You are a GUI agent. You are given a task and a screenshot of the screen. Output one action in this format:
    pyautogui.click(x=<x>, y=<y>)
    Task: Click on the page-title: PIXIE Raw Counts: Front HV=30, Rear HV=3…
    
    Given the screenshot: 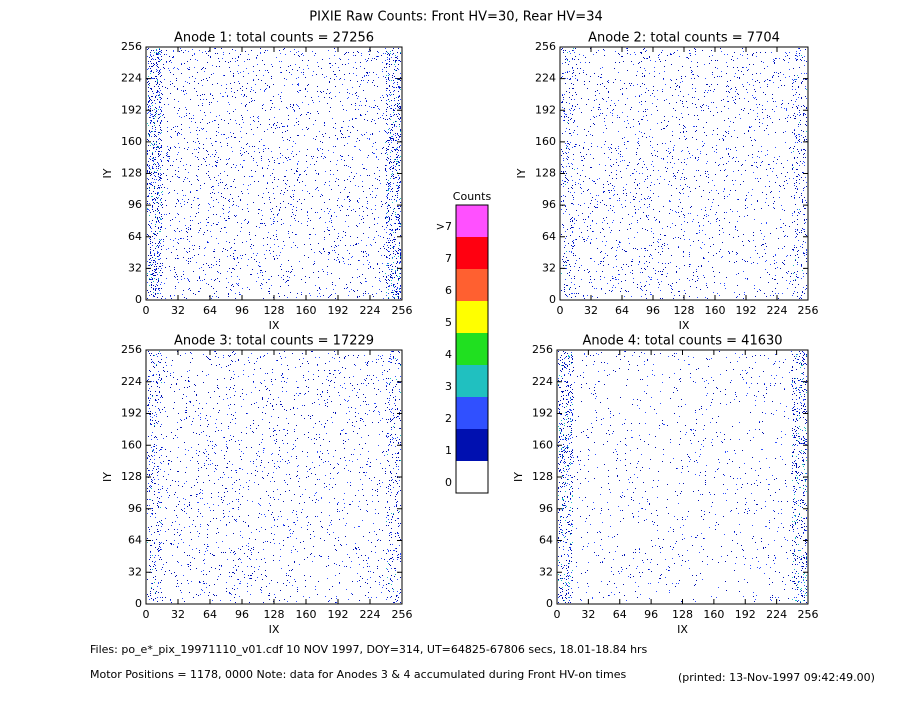 What is the action you would take?
    pyautogui.click(x=456, y=17)
    